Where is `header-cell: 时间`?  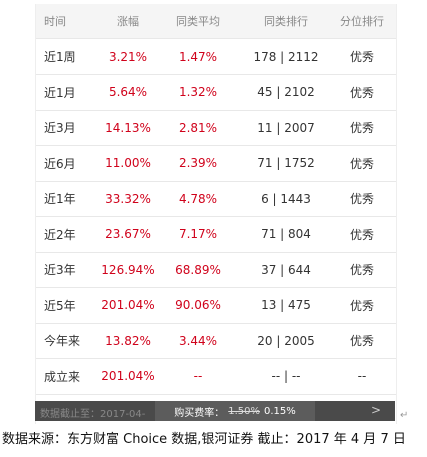
header-cell: 时间 is located at coordinates (55, 21).